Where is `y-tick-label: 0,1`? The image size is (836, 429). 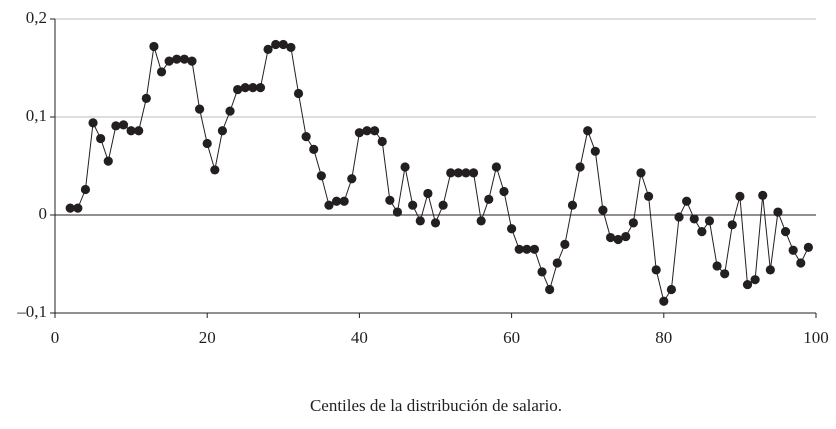
y-tick-label: 0,1 is located at coordinates (36, 115).